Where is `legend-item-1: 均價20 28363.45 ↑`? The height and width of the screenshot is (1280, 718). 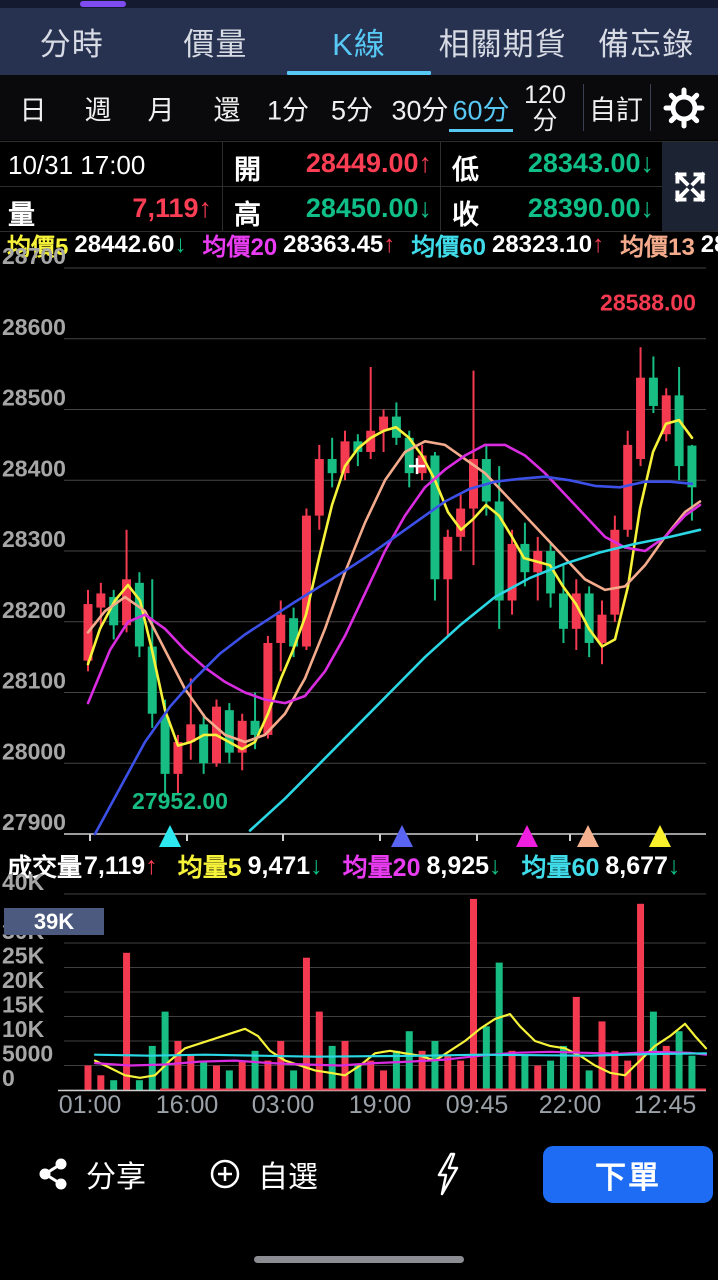 legend-item-1: 均價20 28363.45 ↑ is located at coordinates (298, 244).